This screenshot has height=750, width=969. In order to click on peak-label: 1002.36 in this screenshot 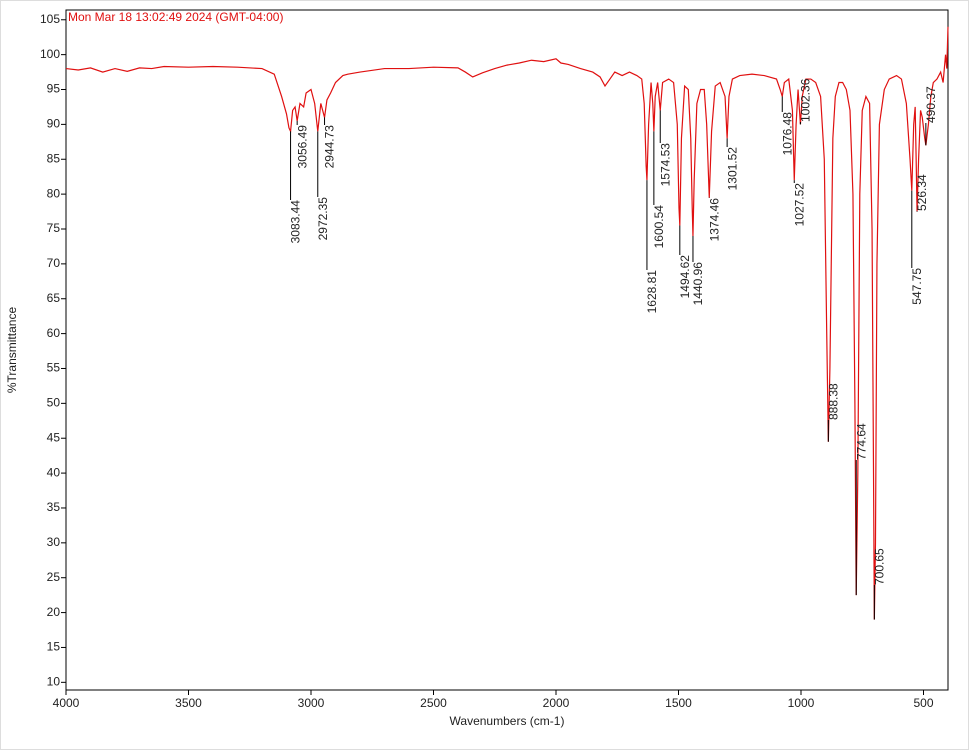, I will do `click(806, 100)`.